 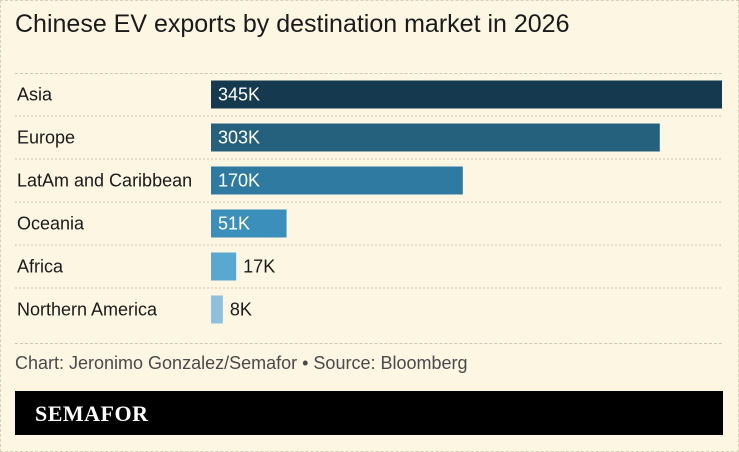 What do you see at coordinates (46, 138) in the screenshot?
I see `category-label: Europe` at bounding box center [46, 138].